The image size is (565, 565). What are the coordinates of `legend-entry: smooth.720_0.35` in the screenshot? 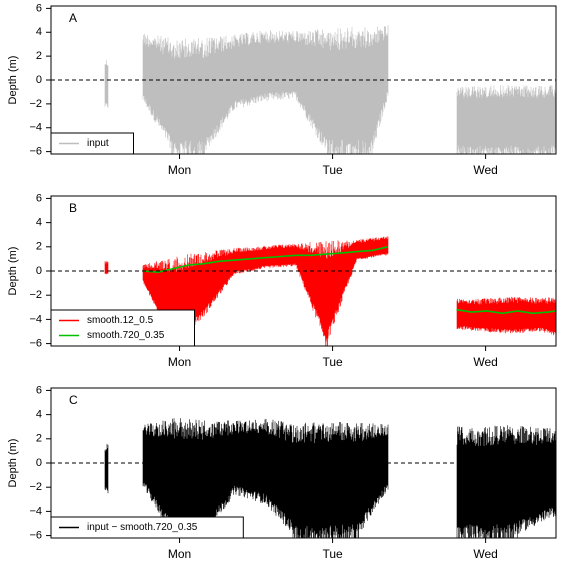 It's located at (126, 335).